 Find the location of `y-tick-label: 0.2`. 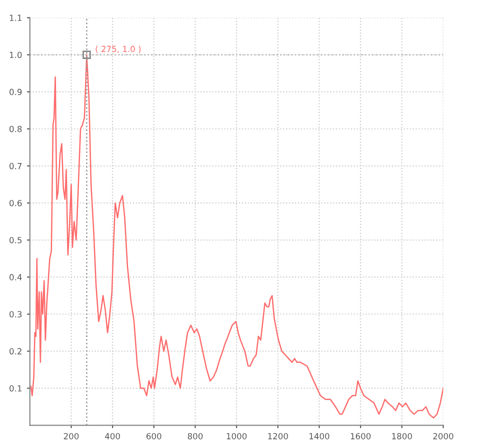

y-tick-label: 0.2 is located at coordinates (16, 351).